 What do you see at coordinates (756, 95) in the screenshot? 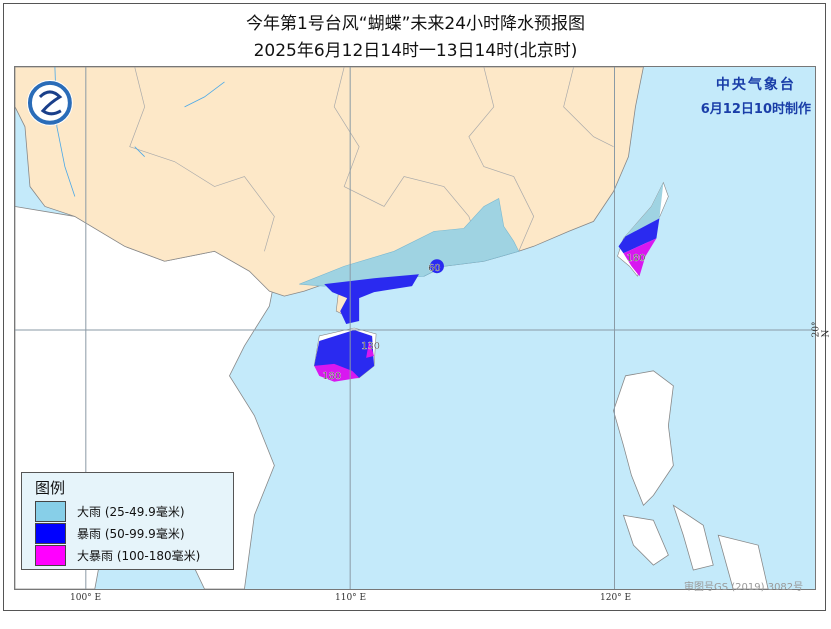
I see `agency-block: 中央气象台 6月12日10时制作` at bounding box center [756, 95].